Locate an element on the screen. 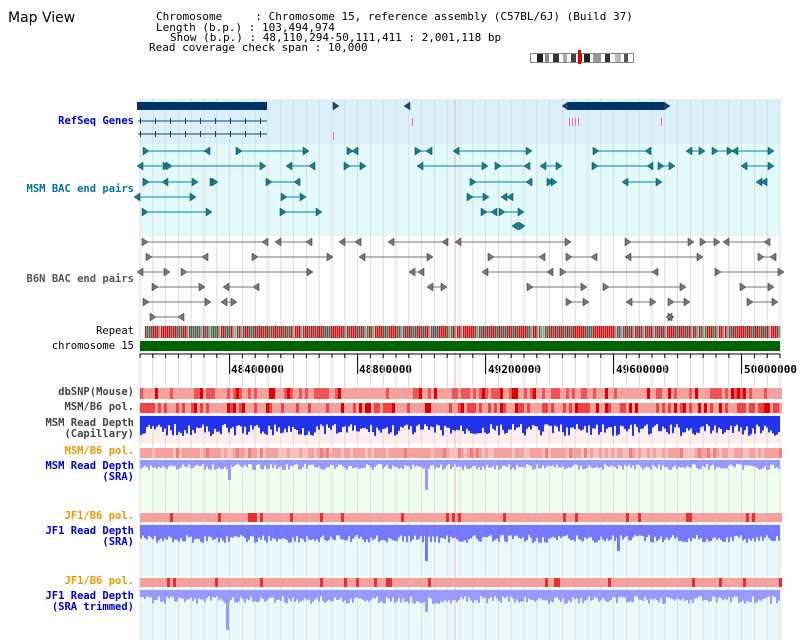 This screenshot has height=640, width=800. refseq-marker is located at coordinates (333, 136).